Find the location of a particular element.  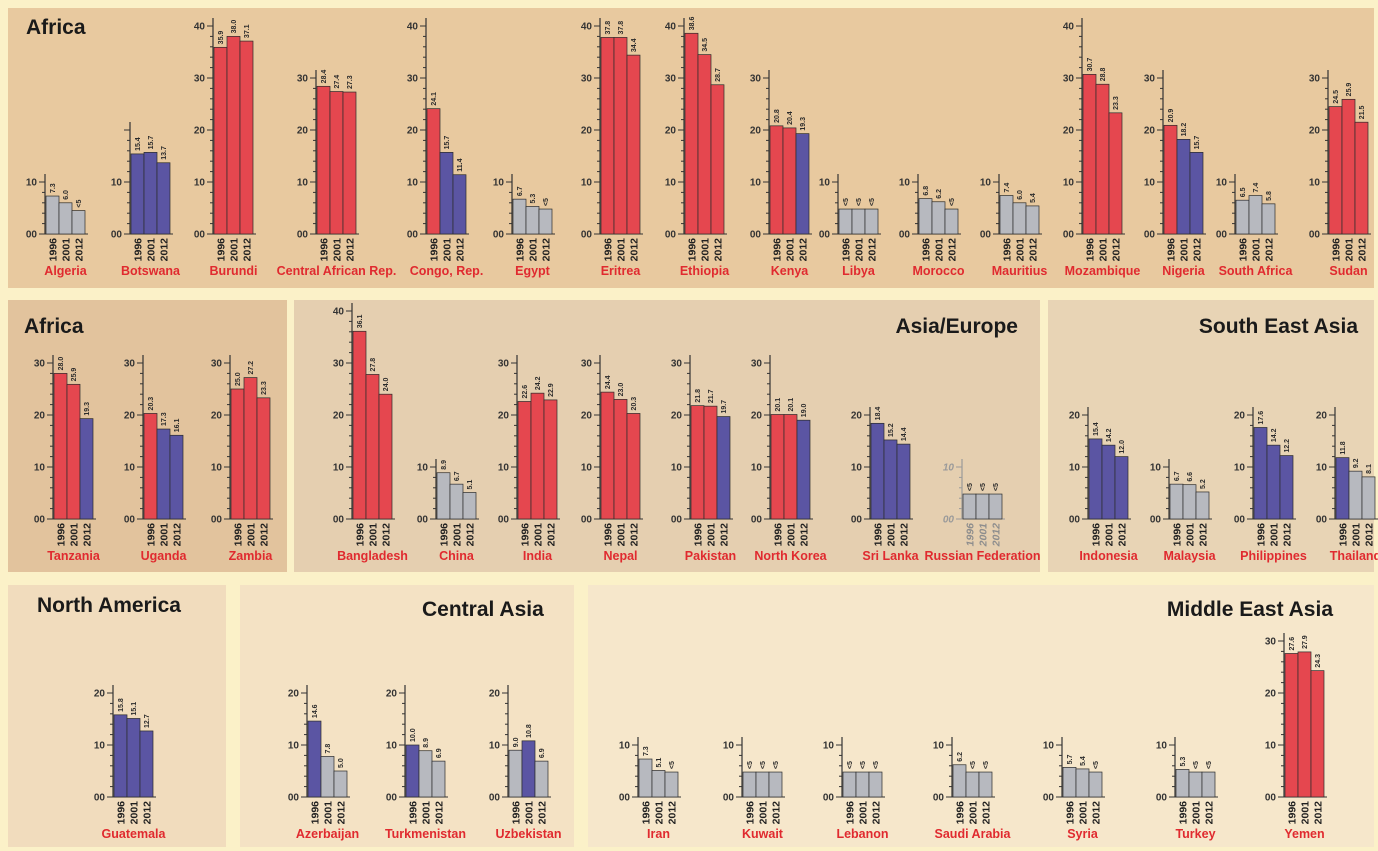

chart-tanzania: 00 10 20 30 28.0 1996 25.9 2001 19.3 2012 Tanzania is located at coordinates (67, 459).